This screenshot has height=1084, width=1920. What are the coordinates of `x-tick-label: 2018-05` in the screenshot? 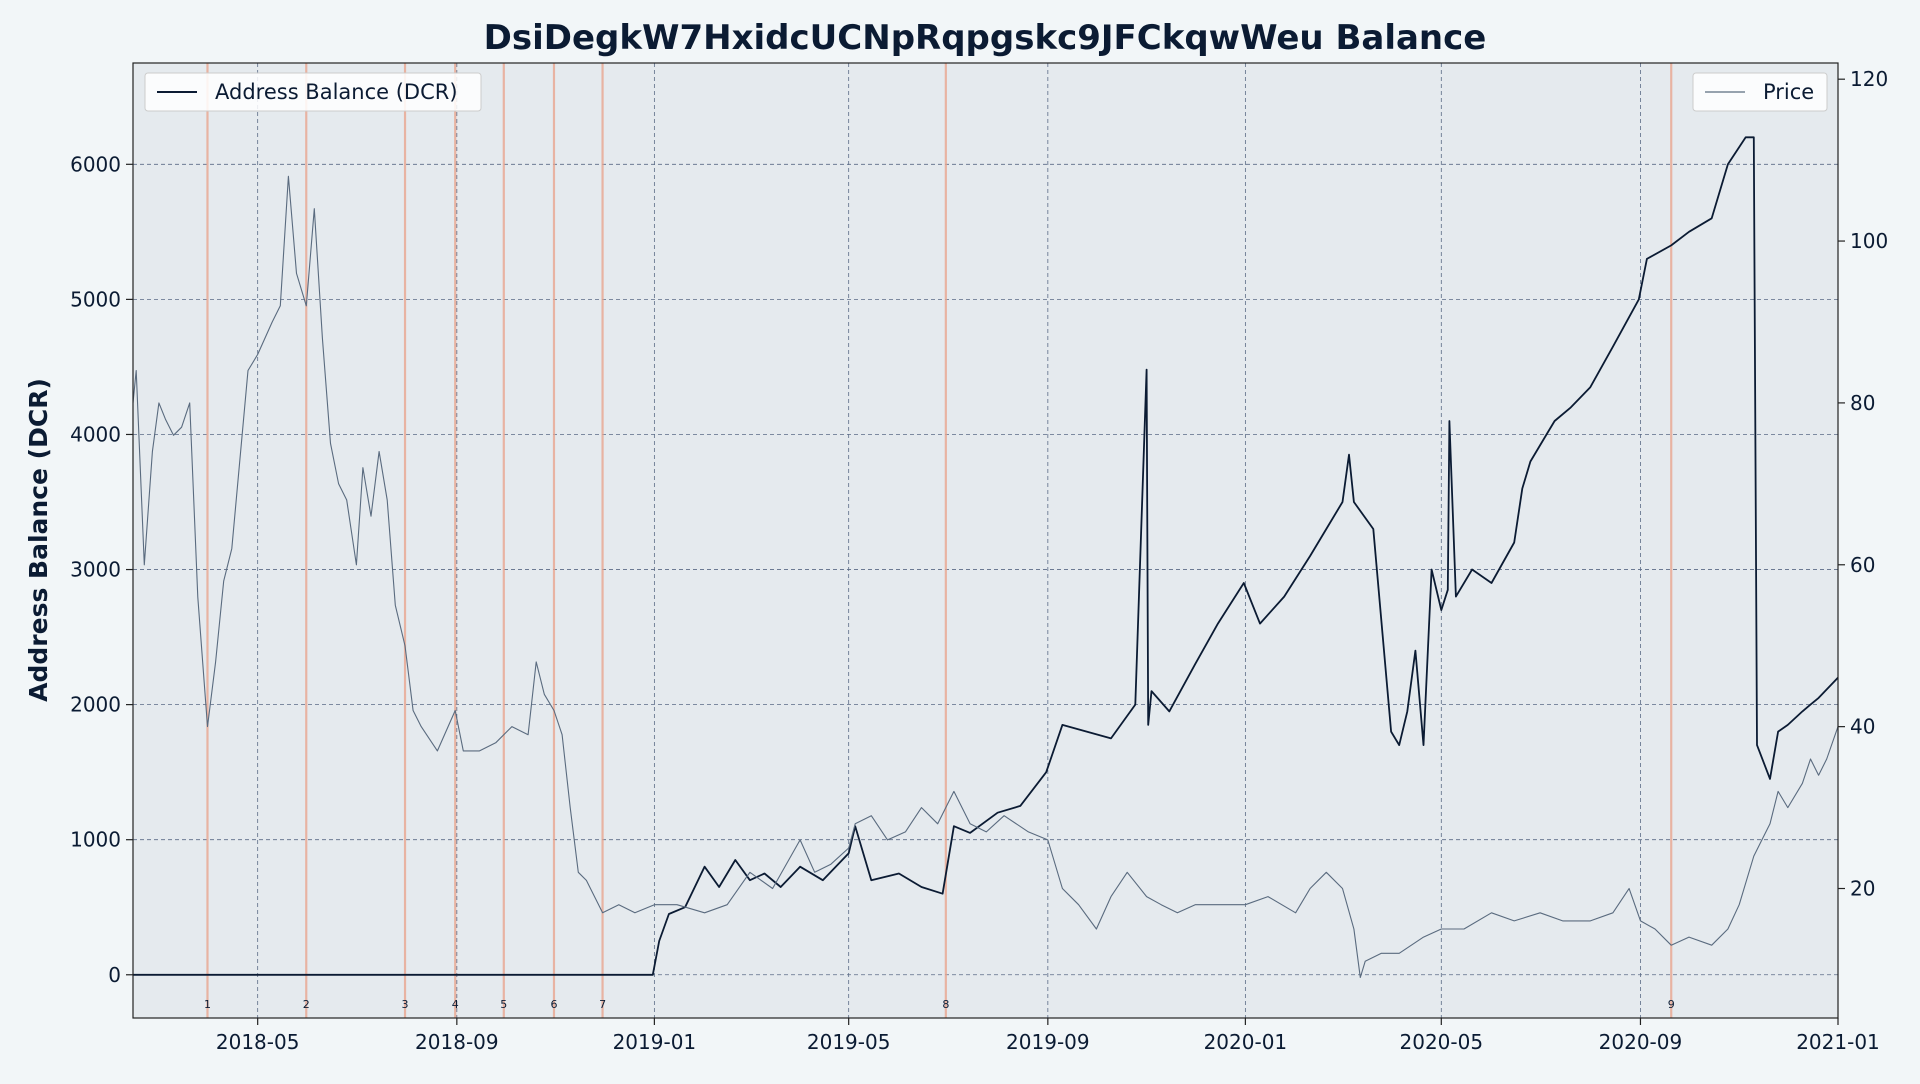 It's located at (258, 1042).